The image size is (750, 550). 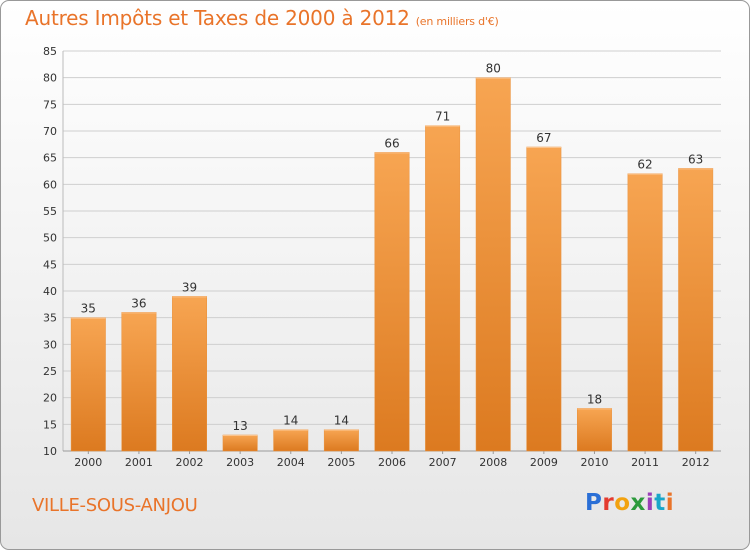 I want to click on x-tick-label: 2010, so click(x=594, y=462).